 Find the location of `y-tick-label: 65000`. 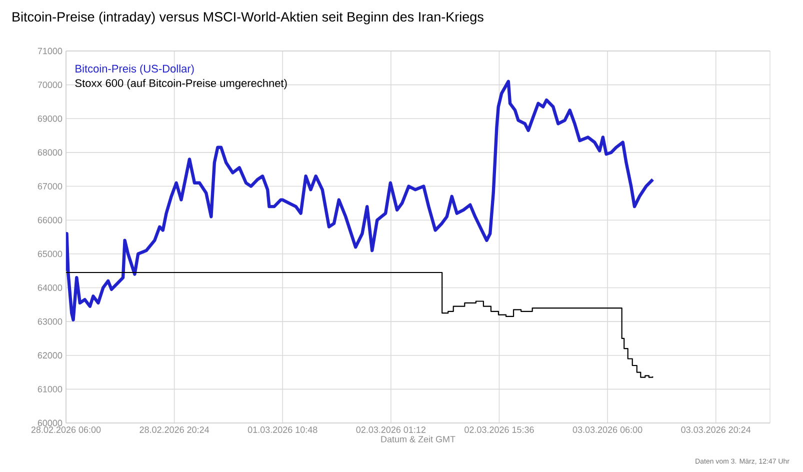

y-tick-label: 65000 is located at coordinates (50, 254).